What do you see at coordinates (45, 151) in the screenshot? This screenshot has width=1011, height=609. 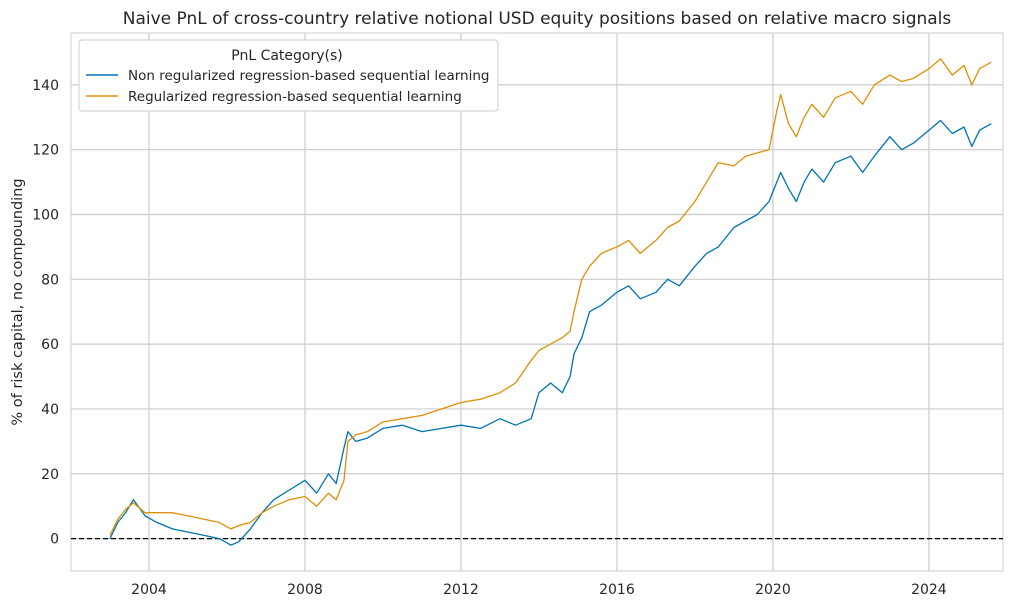 I see `y-tick-label: 120` at bounding box center [45, 151].